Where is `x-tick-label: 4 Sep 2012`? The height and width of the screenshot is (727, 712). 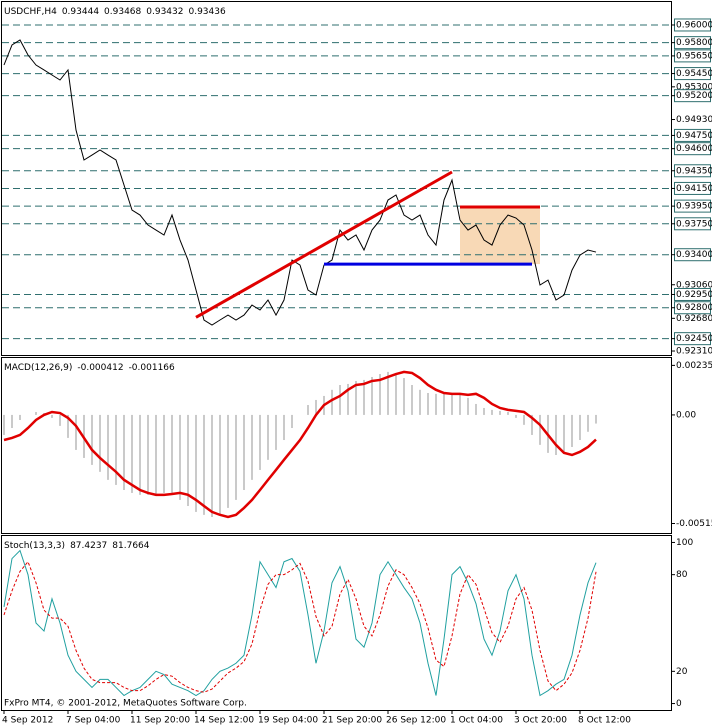 x-tick-label: 4 Sep 2012 is located at coordinates (27, 721).